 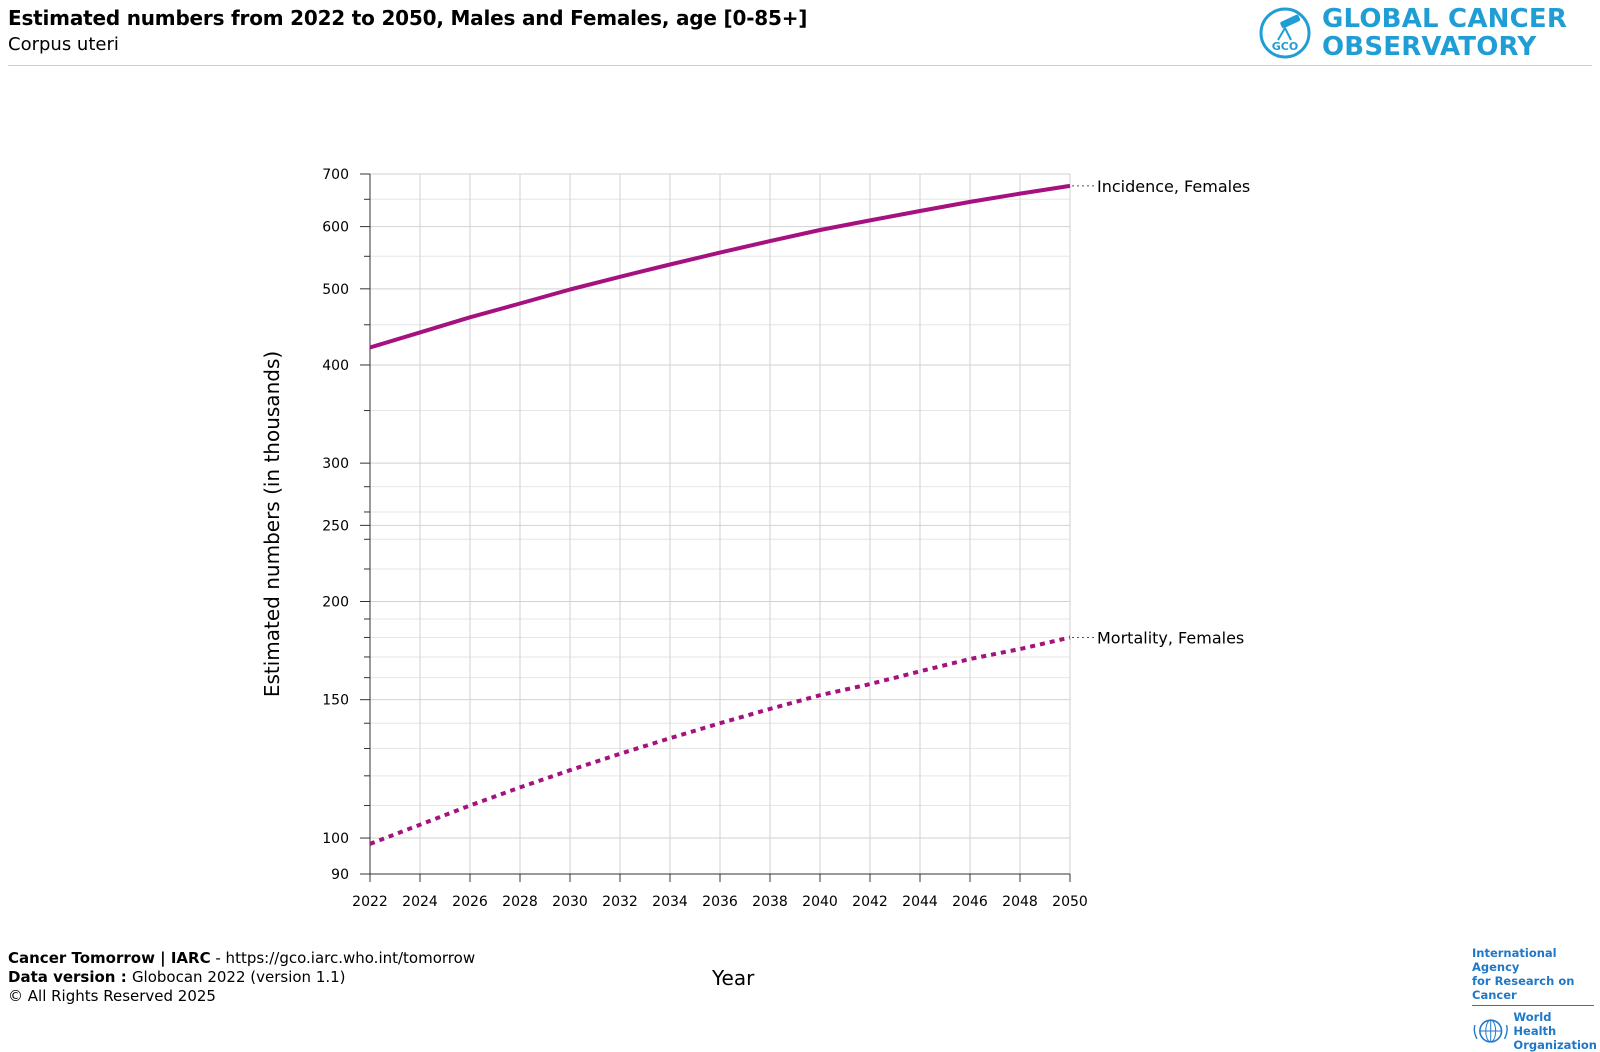 What do you see at coordinates (1170, 637) in the screenshot?
I see `series-label: Mortality, Females` at bounding box center [1170, 637].